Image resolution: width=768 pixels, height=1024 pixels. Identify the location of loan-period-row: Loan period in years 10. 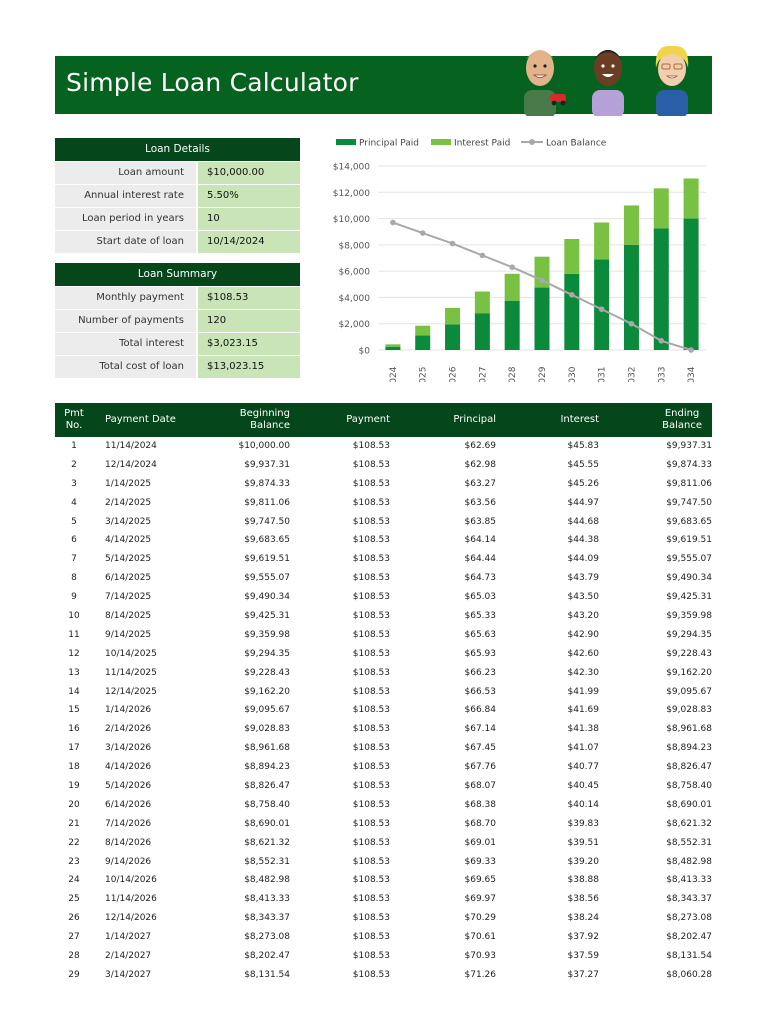
(177, 219).